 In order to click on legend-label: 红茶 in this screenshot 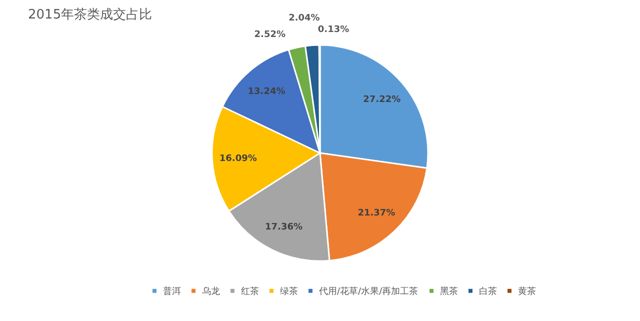, I will do `click(250, 291)`.